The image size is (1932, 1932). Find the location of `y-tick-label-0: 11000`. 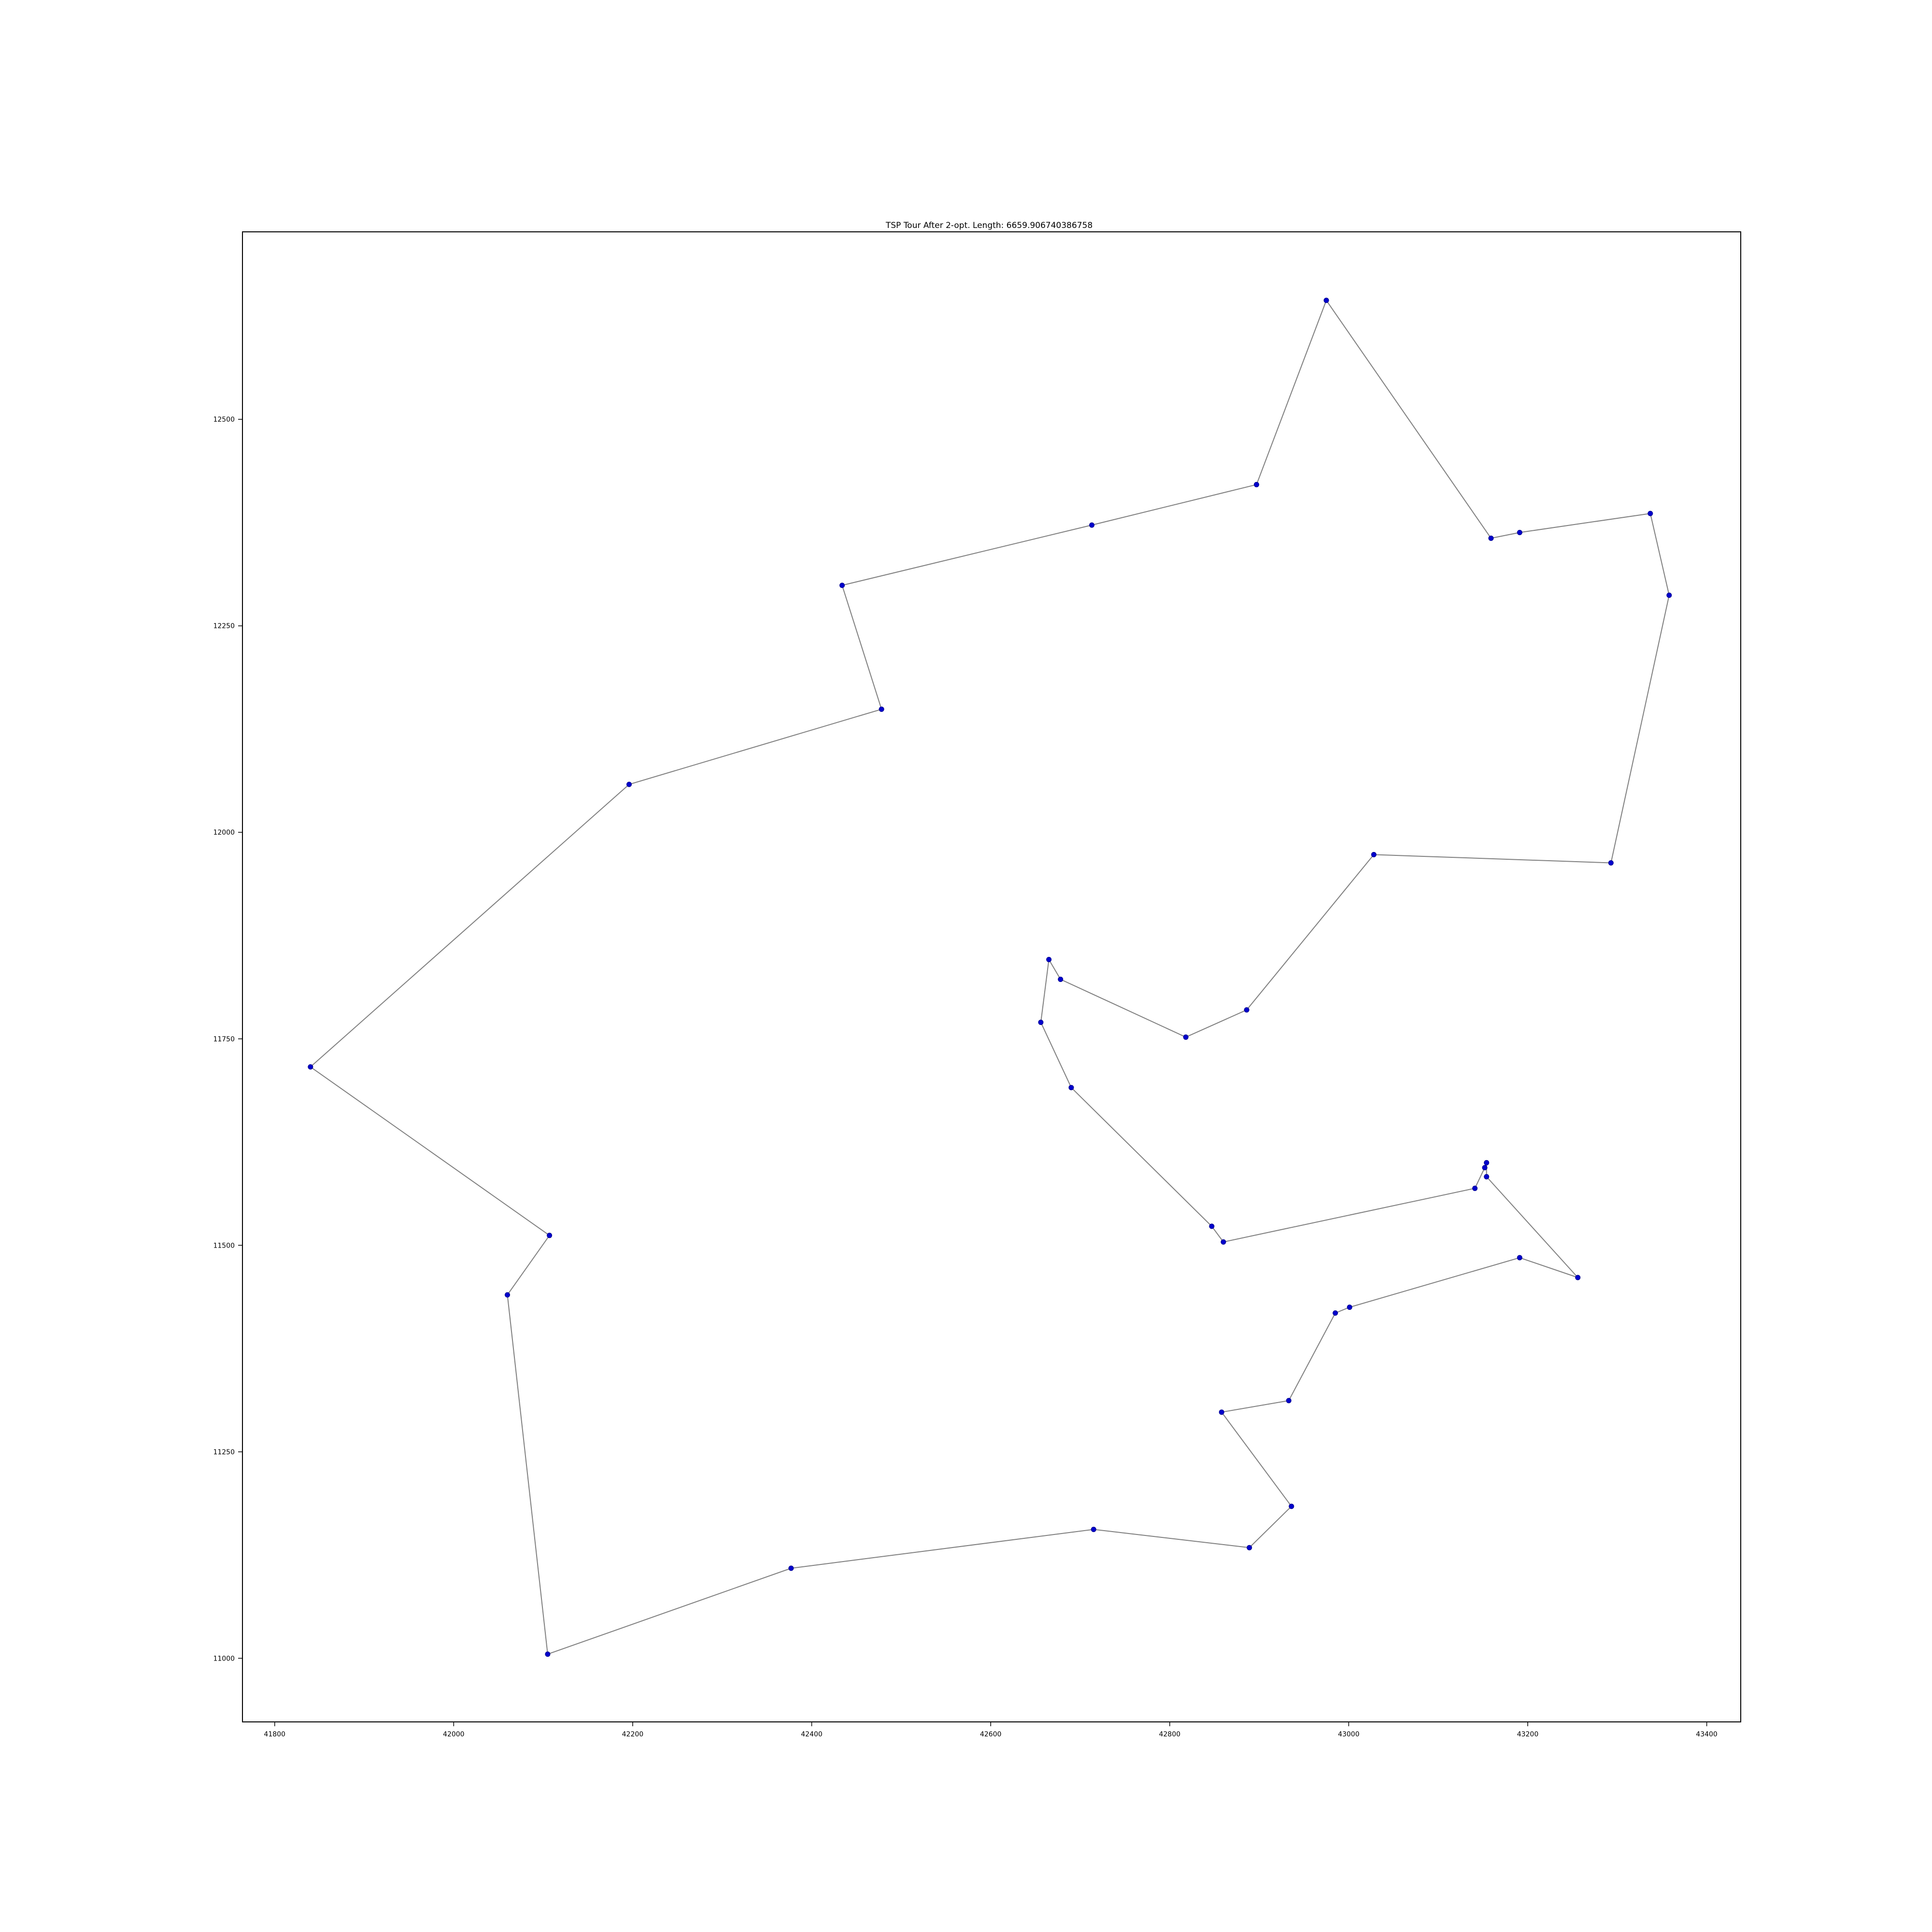

y-tick-label-0: 11000 is located at coordinates (224, 1658).